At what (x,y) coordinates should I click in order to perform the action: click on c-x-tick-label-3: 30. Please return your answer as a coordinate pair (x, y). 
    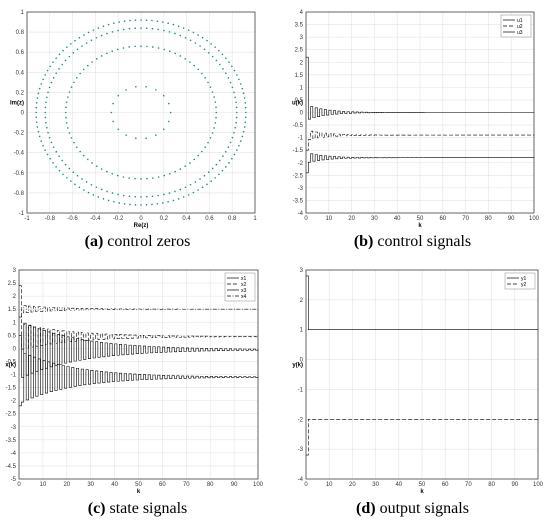
    Looking at the image, I should click on (90, 485).